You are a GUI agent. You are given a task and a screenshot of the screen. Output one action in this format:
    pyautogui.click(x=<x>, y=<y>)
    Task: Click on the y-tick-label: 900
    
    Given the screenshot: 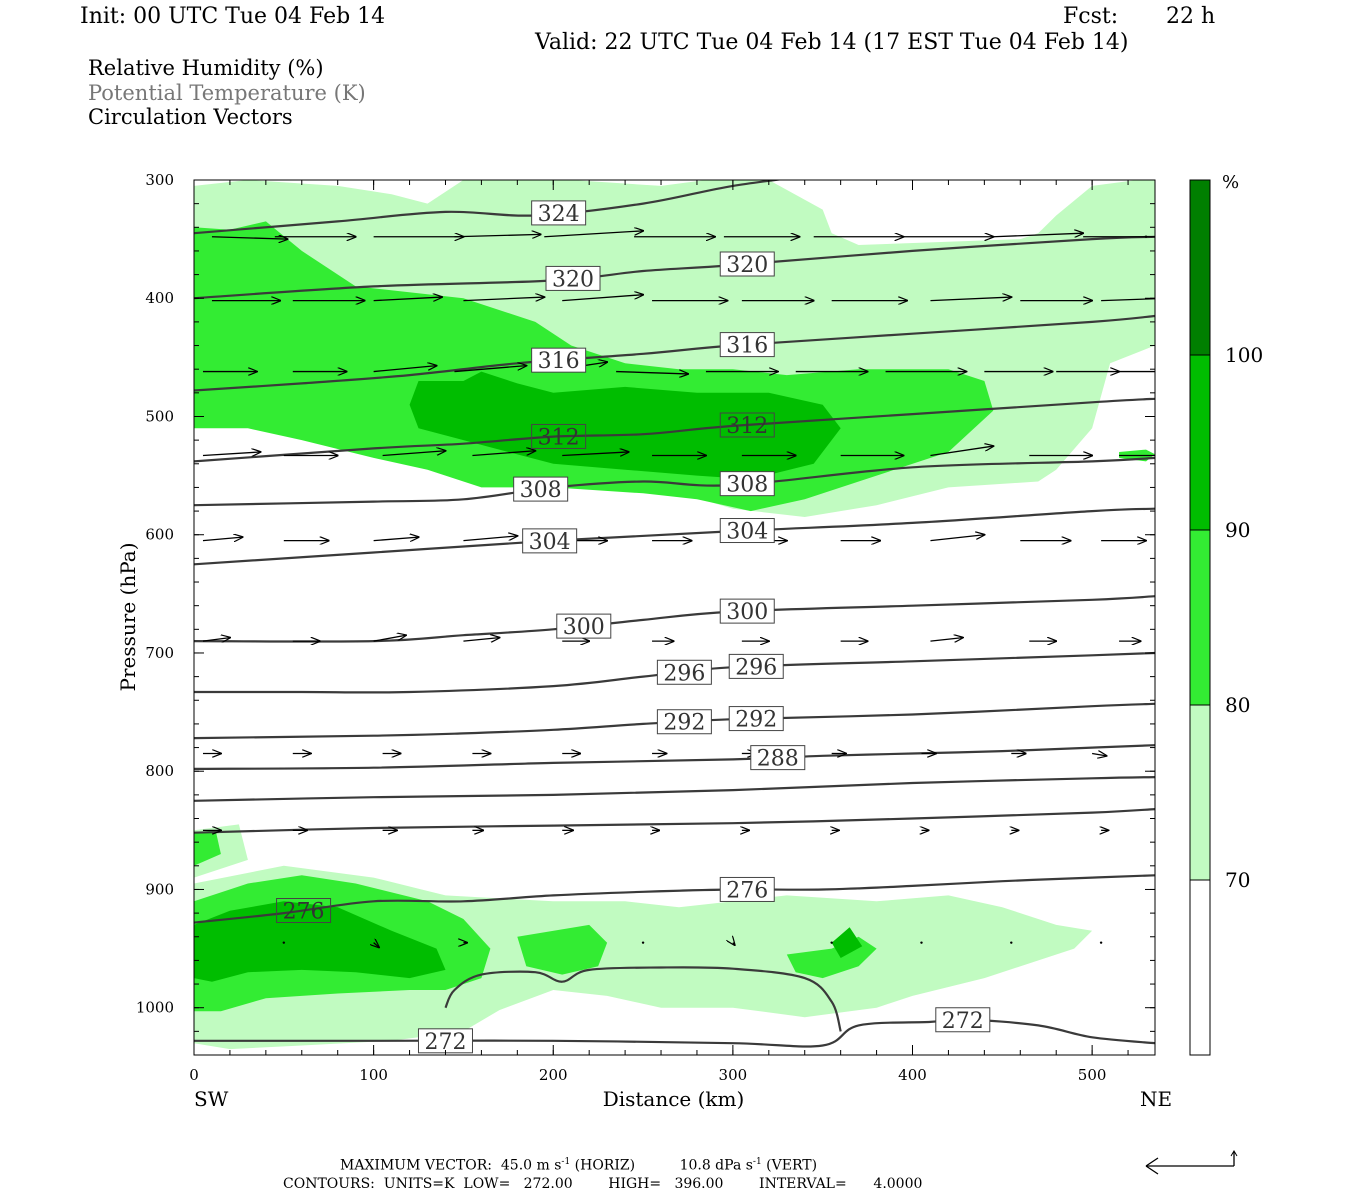 What is the action you would take?
    pyautogui.click(x=159, y=889)
    